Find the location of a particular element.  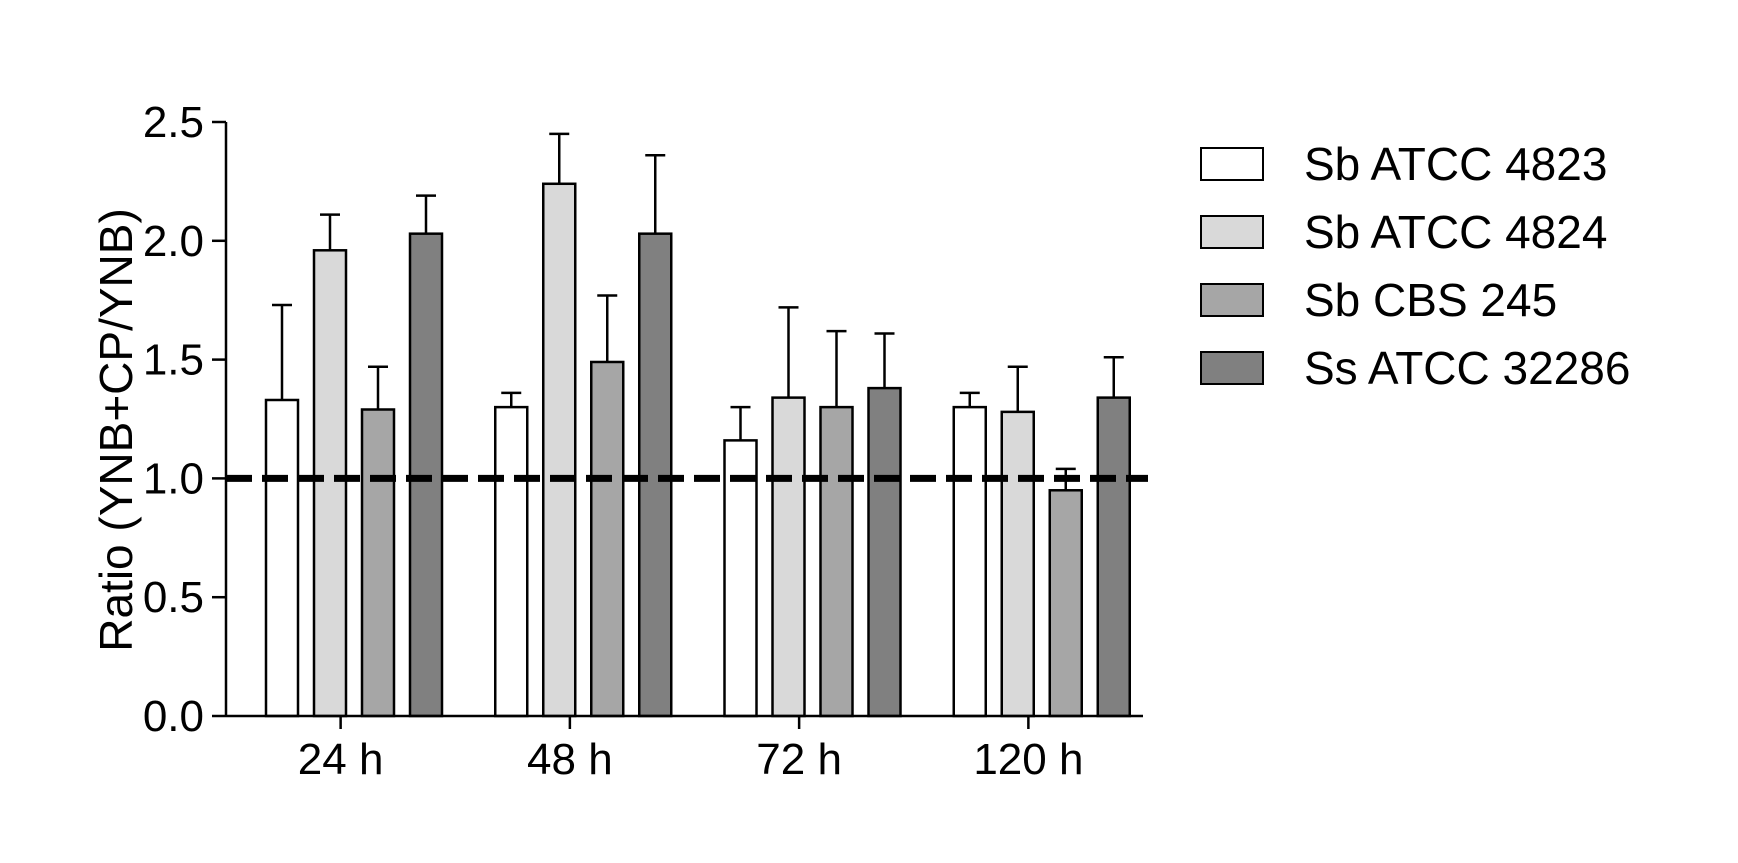

legend-label: Ss ATCC 32286 is located at coordinates (1467, 368).